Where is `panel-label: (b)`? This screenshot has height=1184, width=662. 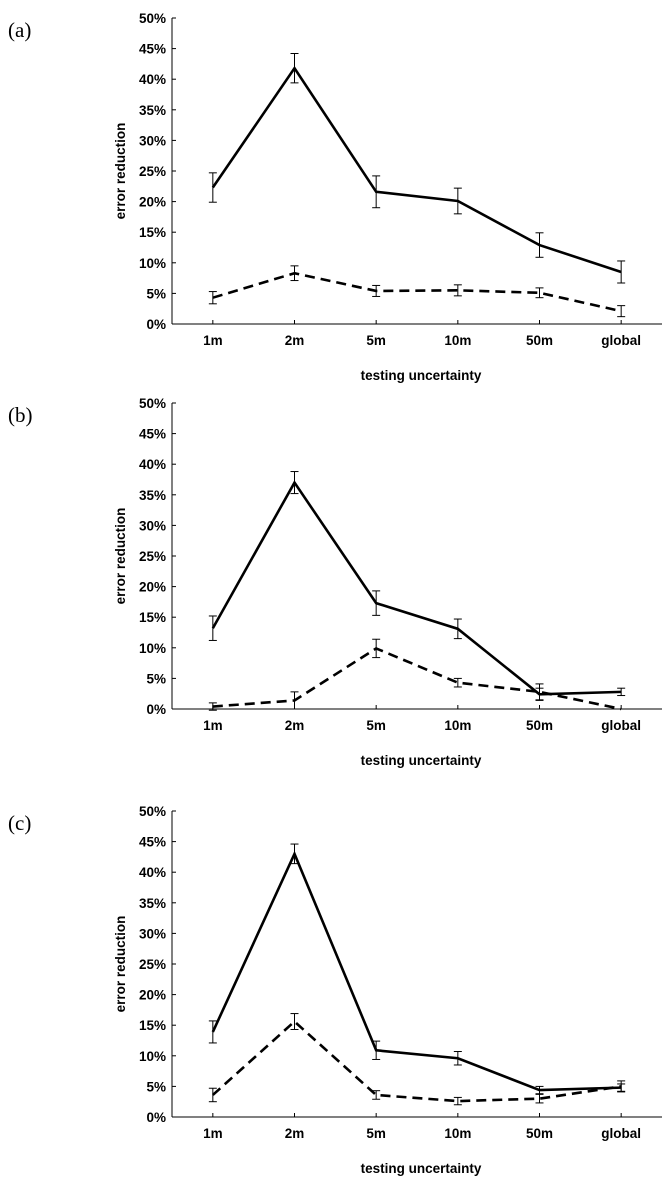
panel-label: (b) is located at coordinates (20, 415).